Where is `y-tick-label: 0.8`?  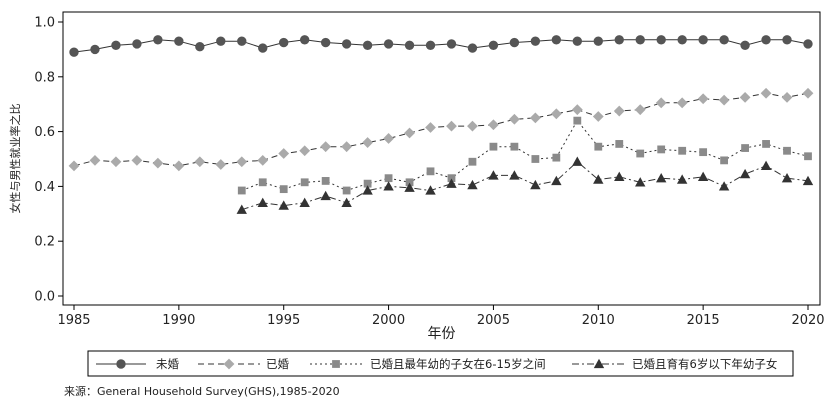 y-tick-label: 0.8 is located at coordinates (44, 77).